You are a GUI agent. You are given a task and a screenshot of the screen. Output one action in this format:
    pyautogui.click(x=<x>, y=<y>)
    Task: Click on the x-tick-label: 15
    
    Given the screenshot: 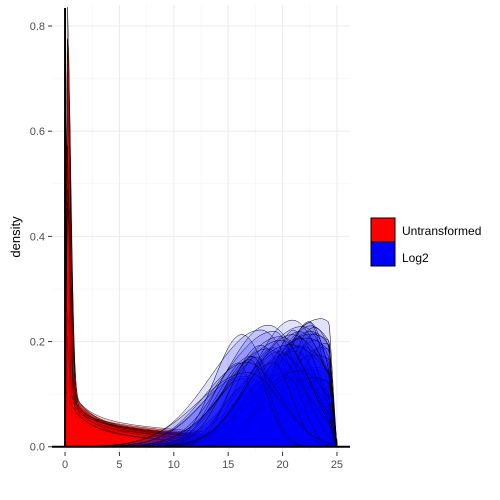 What is the action you would take?
    pyautogui.click(x=228, y=465)
    